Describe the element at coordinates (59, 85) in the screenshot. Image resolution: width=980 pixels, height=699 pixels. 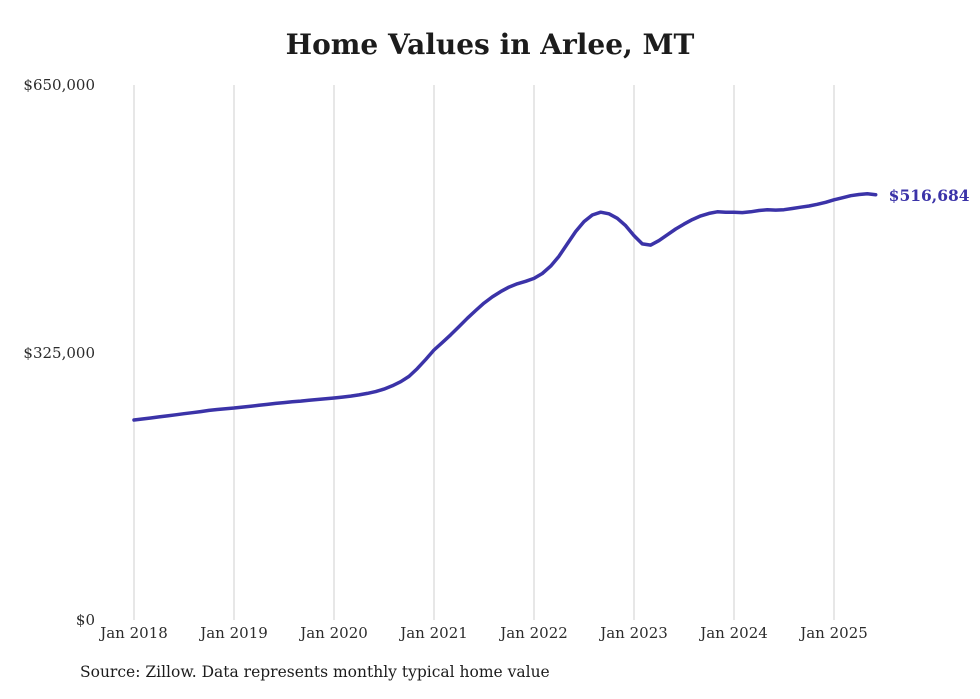
I see `y-tick-label: $650,000` at that location.